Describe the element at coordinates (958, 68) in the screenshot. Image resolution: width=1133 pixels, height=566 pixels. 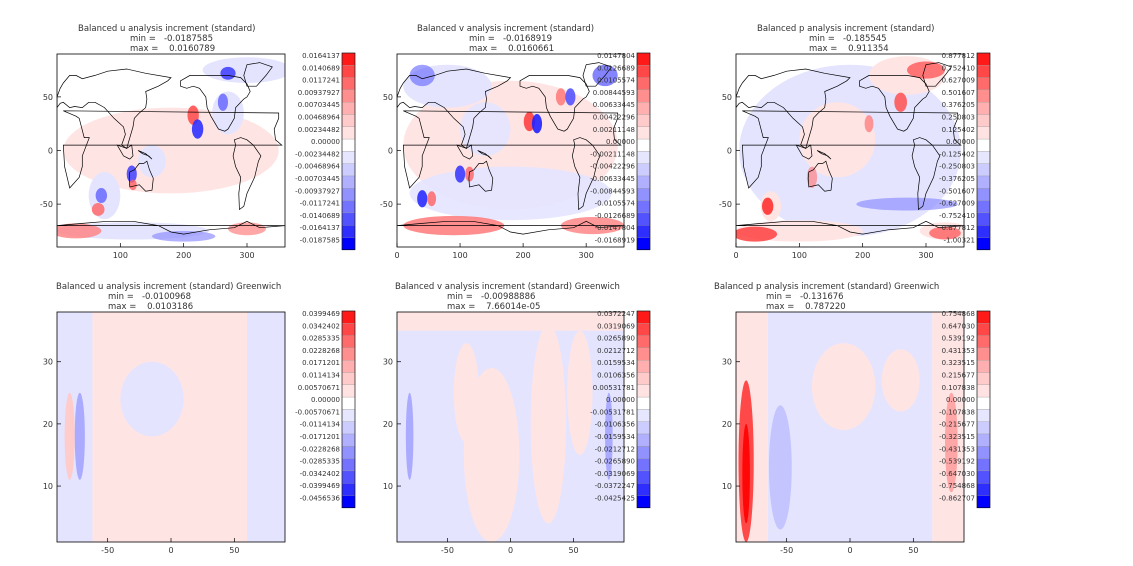
I see `colorbar-label: 0.752410` at that location.